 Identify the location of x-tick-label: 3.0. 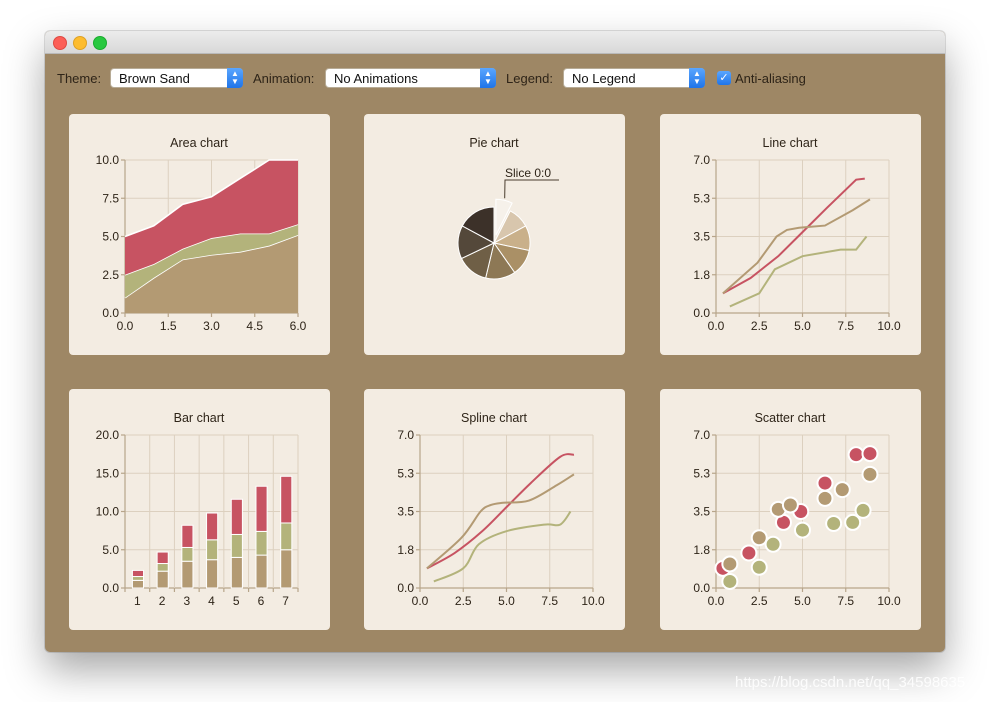
(211, 326).